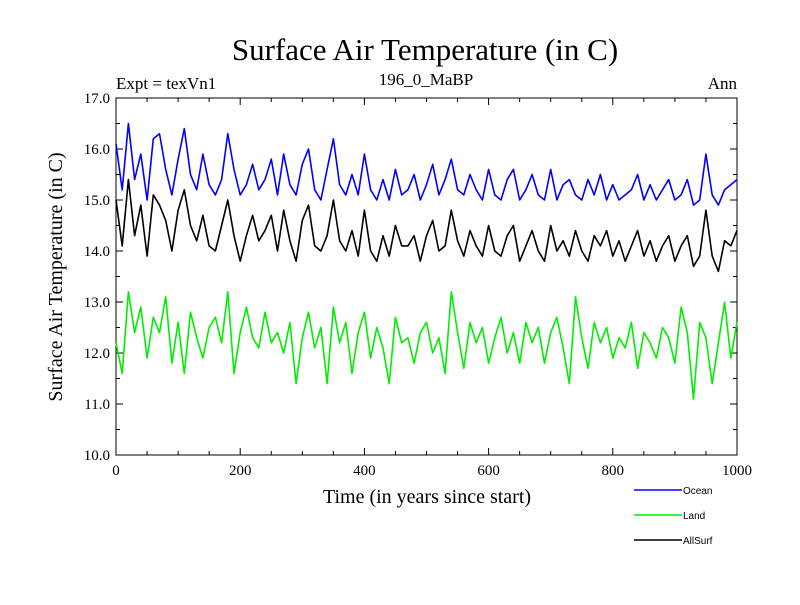  I want to click on y-tick-label: 17.0, so click(97, 99).